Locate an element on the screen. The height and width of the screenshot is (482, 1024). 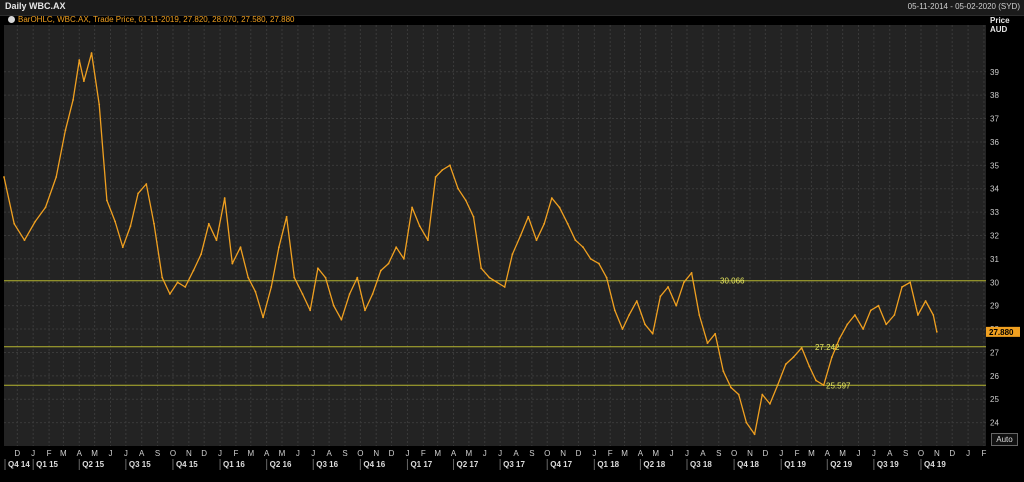
y-tick-label: 39 is located at coordinates (994, 72).